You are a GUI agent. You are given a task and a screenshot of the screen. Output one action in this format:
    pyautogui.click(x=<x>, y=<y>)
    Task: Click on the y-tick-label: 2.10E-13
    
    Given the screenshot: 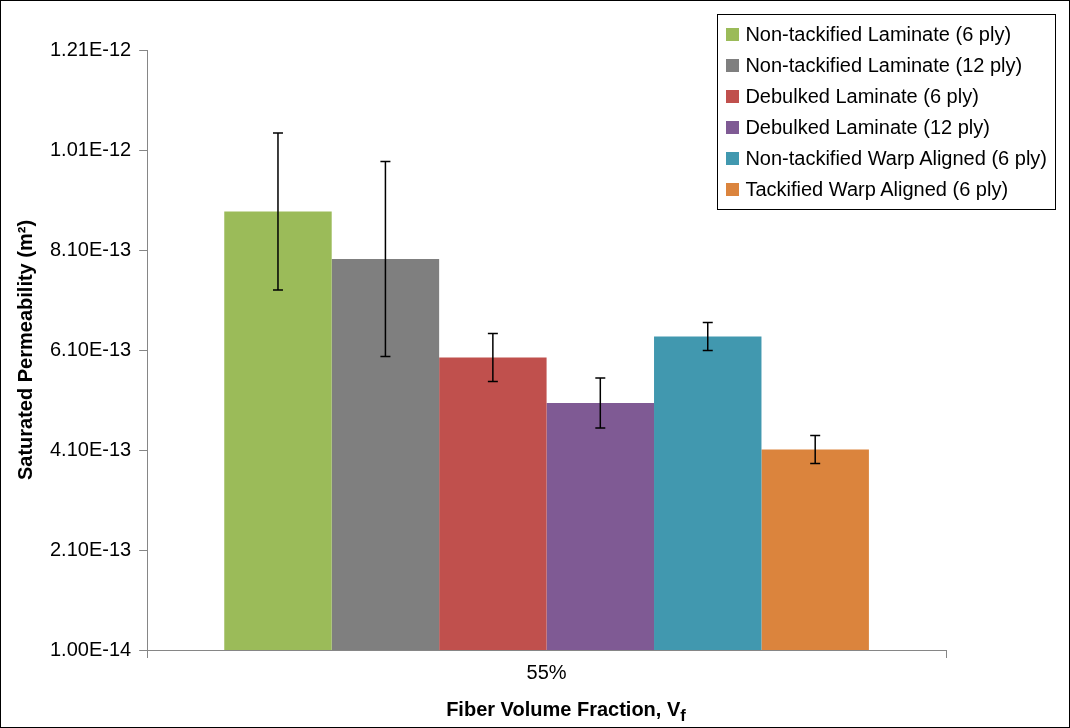 What is the action you would take?
    pyautogui.click(x=91, y=548)
    